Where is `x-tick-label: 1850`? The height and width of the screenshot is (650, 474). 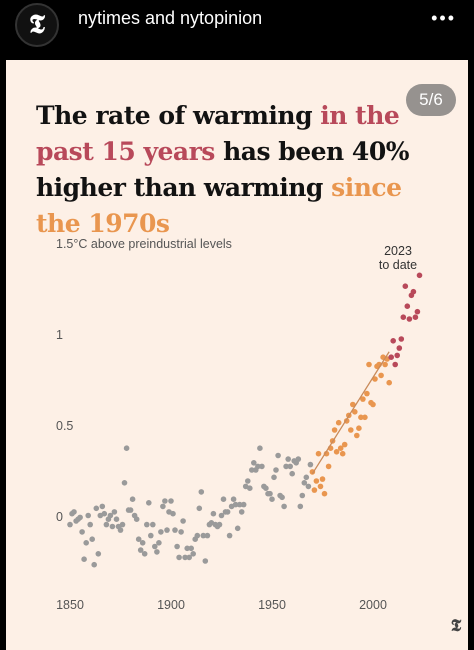 x-tick-label: 1850 is located at coordinates (70, 605).